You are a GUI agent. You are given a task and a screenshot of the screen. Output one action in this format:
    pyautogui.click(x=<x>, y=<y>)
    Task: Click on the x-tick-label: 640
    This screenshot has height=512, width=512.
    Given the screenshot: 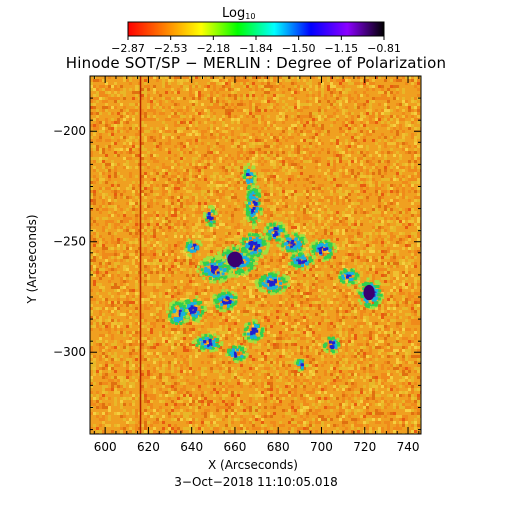 What is the action you would take?
    pyautogui.click(x=191, y=447)
    